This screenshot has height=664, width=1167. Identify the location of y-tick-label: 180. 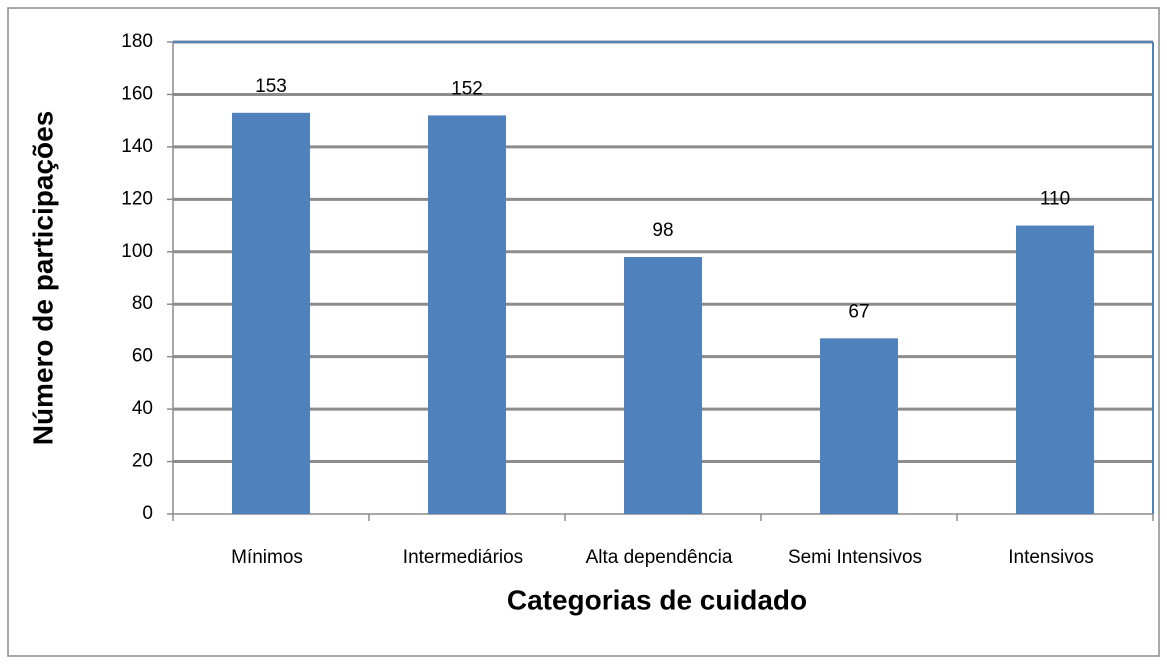
(137, 41).